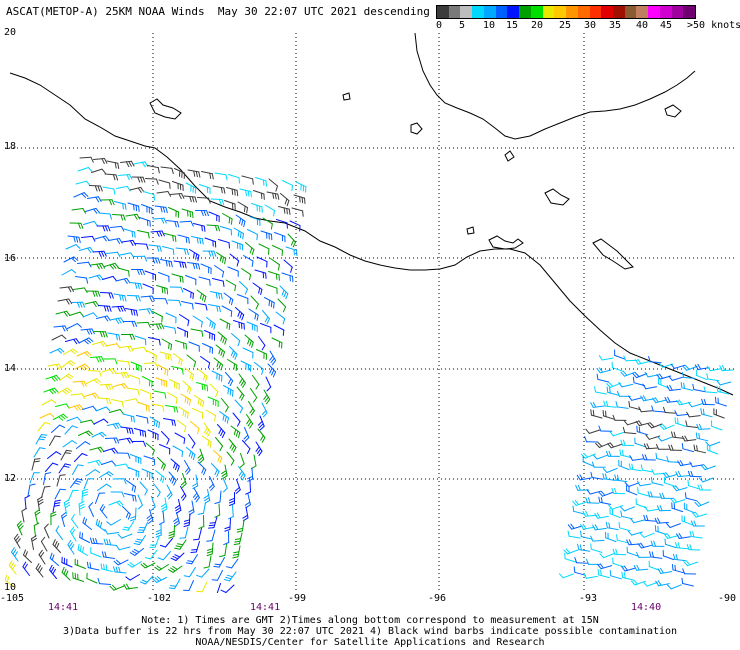  I want to click on legend-label-45: 45, so click(666, 25).